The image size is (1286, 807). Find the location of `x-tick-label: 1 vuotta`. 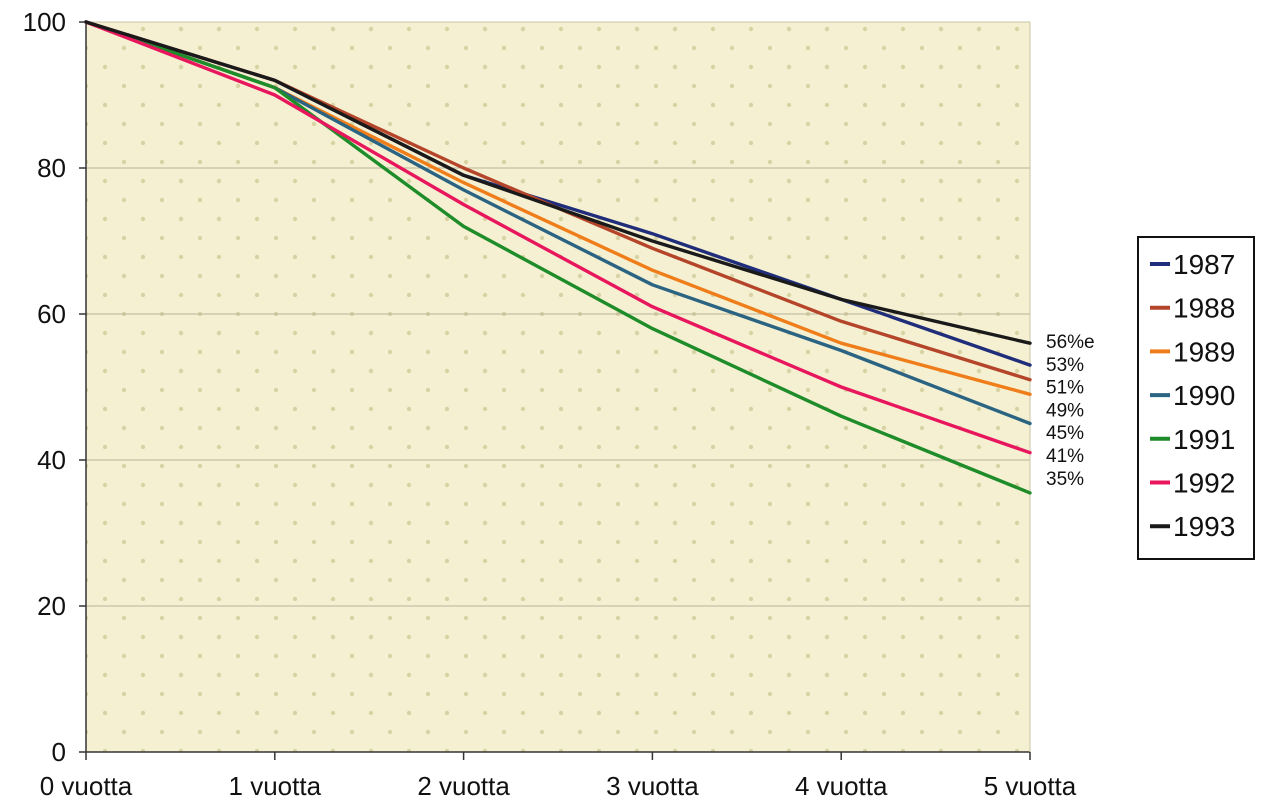

x-tick-label: 1 vuotta is located at coordinates (275, 786).